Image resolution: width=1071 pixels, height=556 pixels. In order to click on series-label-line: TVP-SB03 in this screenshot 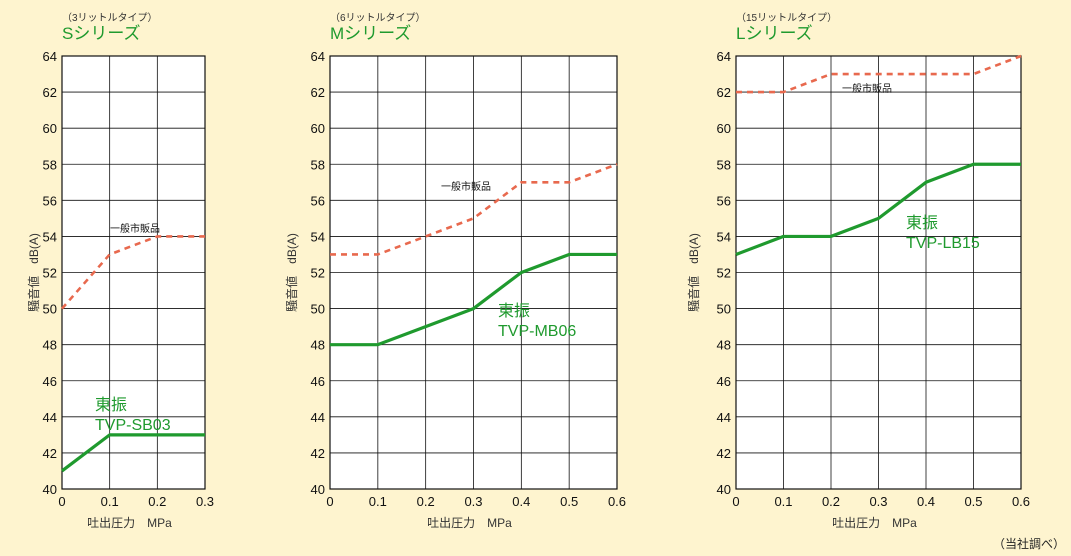, I will do `click(133, 425)`.